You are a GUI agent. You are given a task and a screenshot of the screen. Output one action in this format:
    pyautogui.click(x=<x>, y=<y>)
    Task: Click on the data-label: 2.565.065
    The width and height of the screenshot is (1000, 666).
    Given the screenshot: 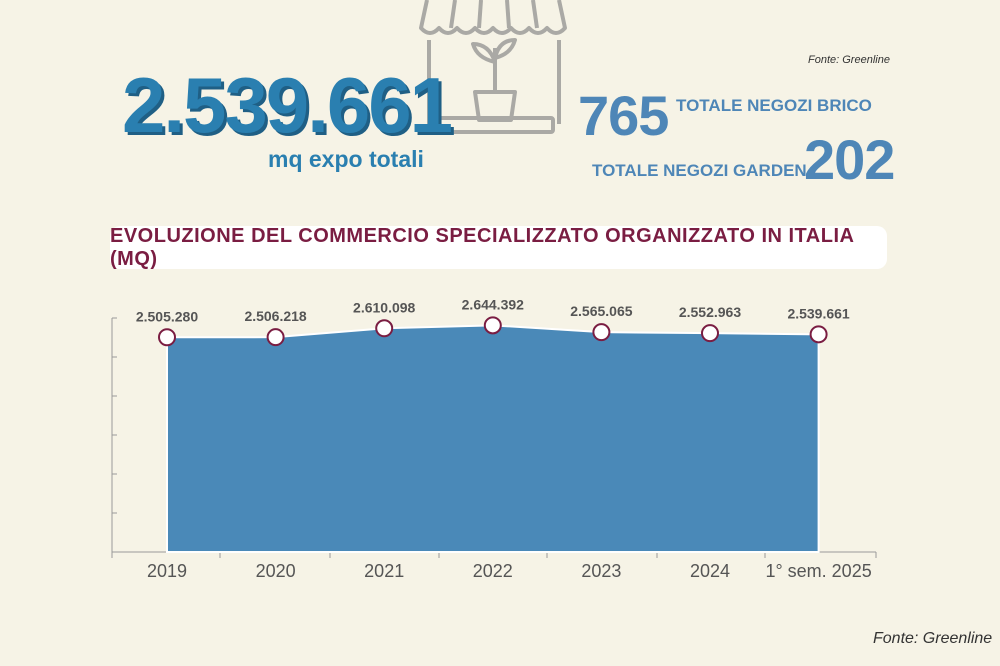 What is the action you would take?
    pyautogui.click(x=601, y=311)
    